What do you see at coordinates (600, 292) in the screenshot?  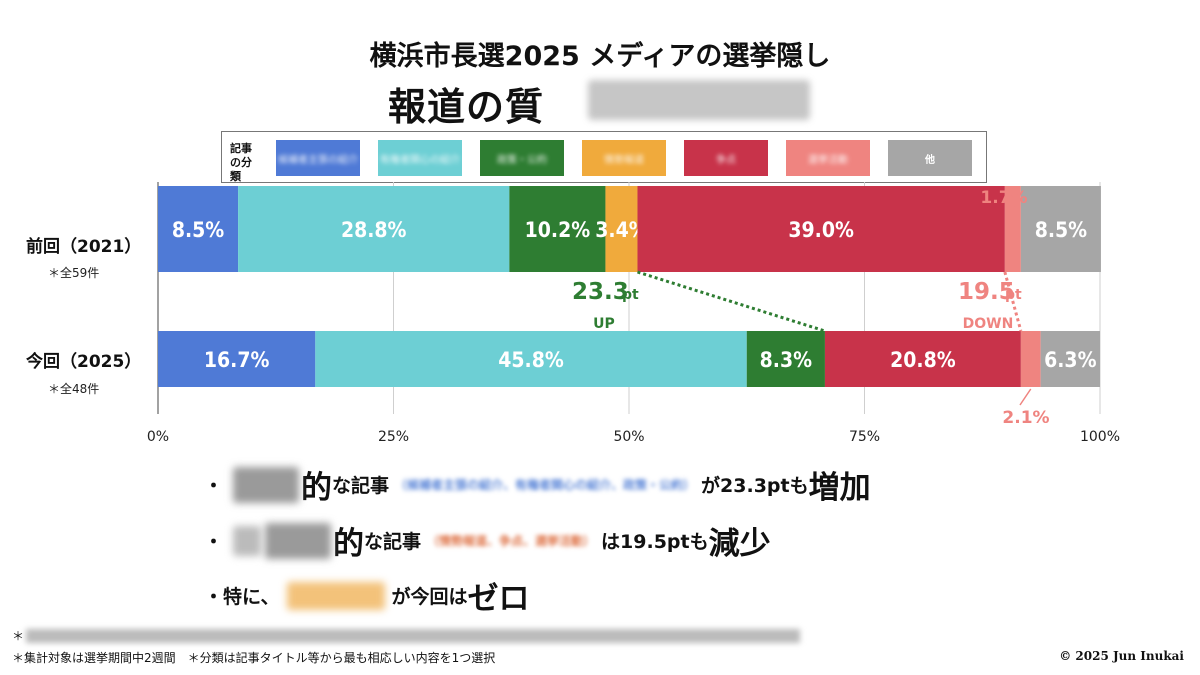 I see `up-value: 23.3` at bounding box center [600, 292].